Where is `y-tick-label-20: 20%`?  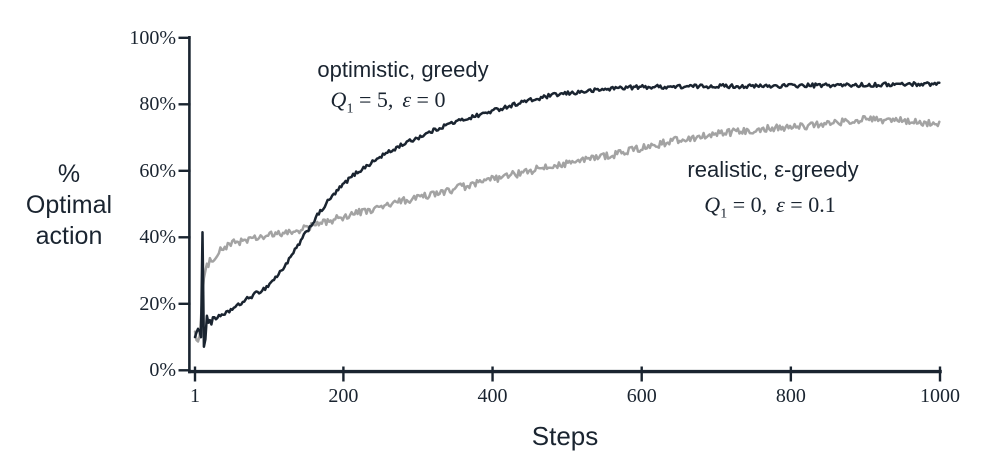
y-tick-label-20: 20% is located at coordinates (157, 303).